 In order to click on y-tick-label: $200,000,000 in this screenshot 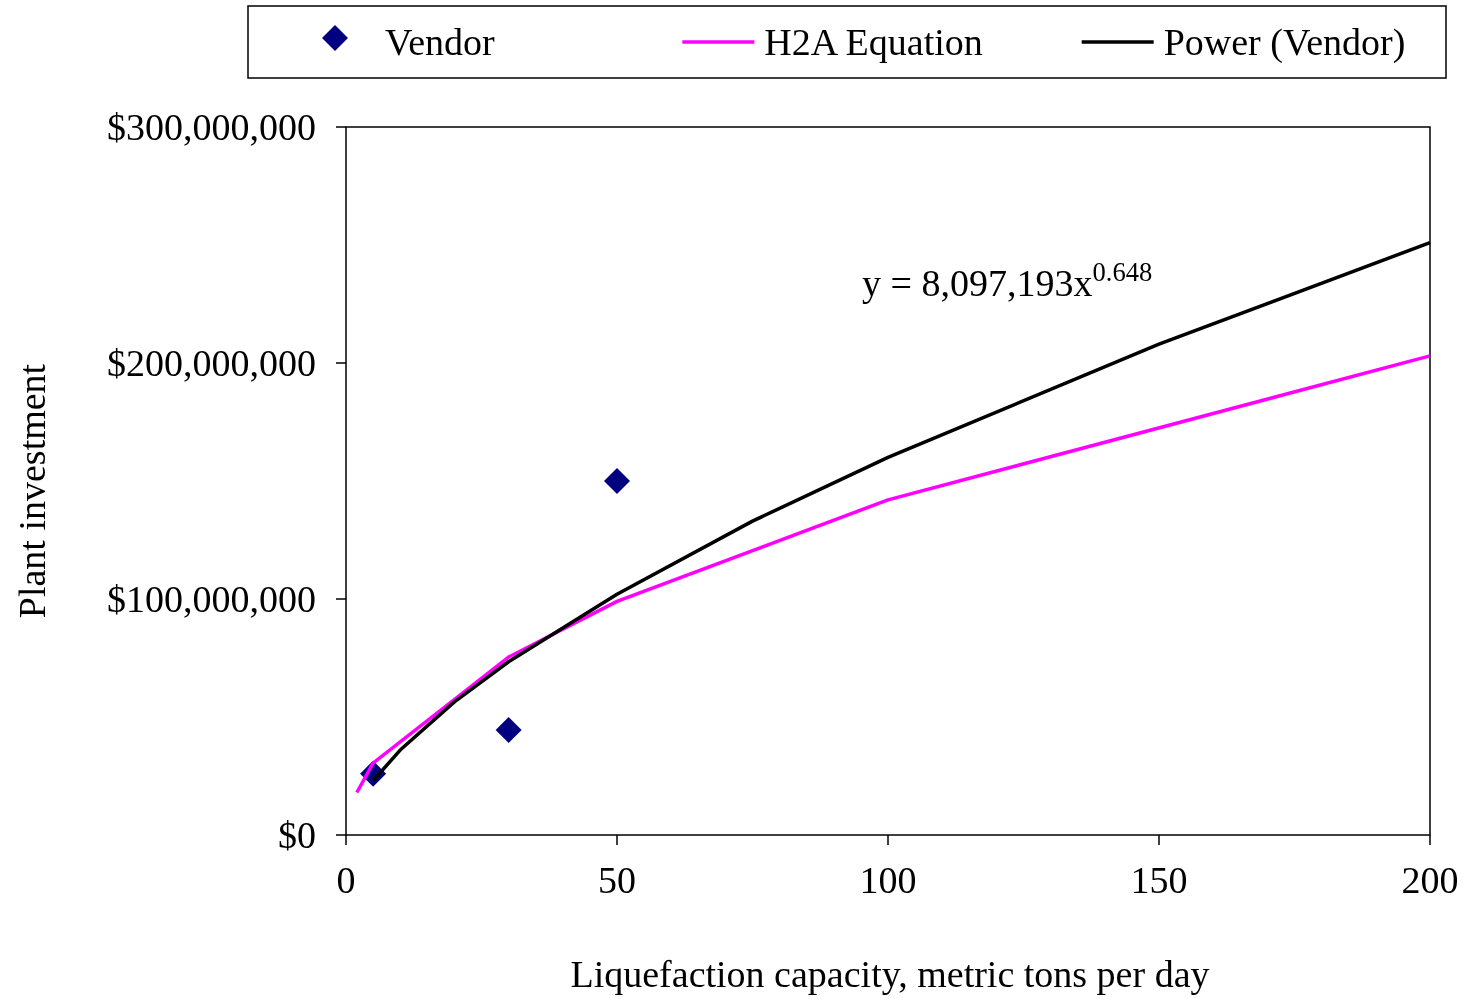, I will do `click(211, 363)`.